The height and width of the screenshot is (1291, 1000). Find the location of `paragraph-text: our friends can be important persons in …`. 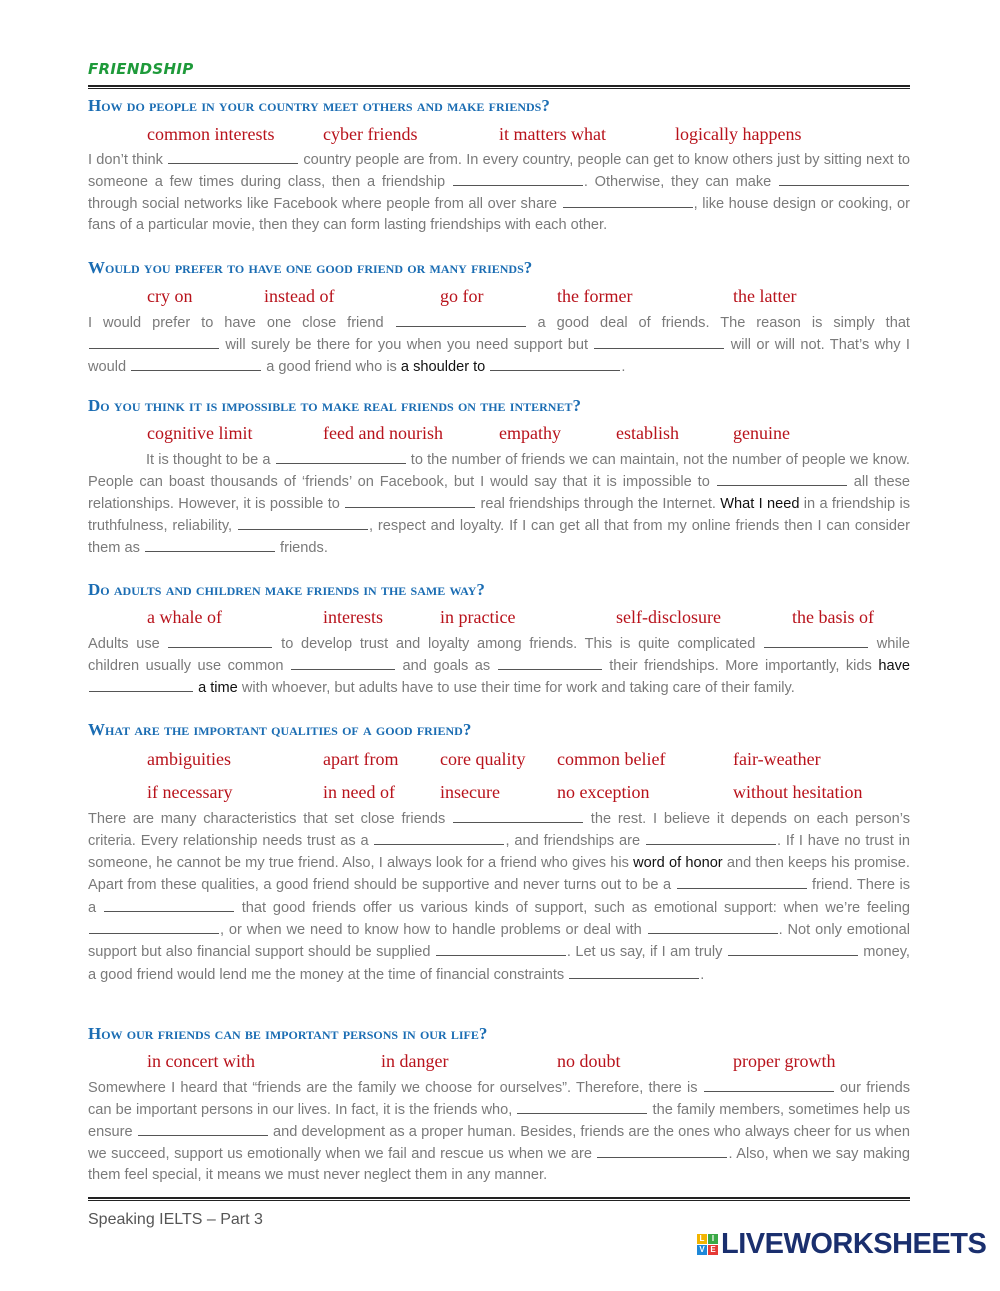

paragraph-text: our friends can be important persons in … is located at coordinates (499, 1099).